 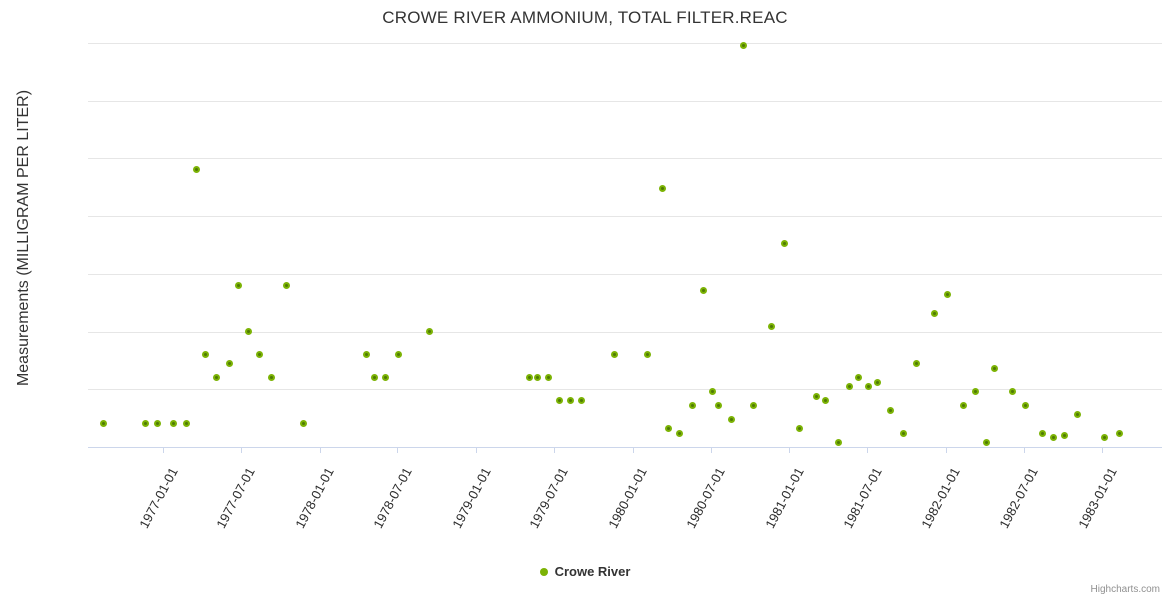 I want to click on highcharts-credits: Highcharts.com, so click(x=1125, y=589).